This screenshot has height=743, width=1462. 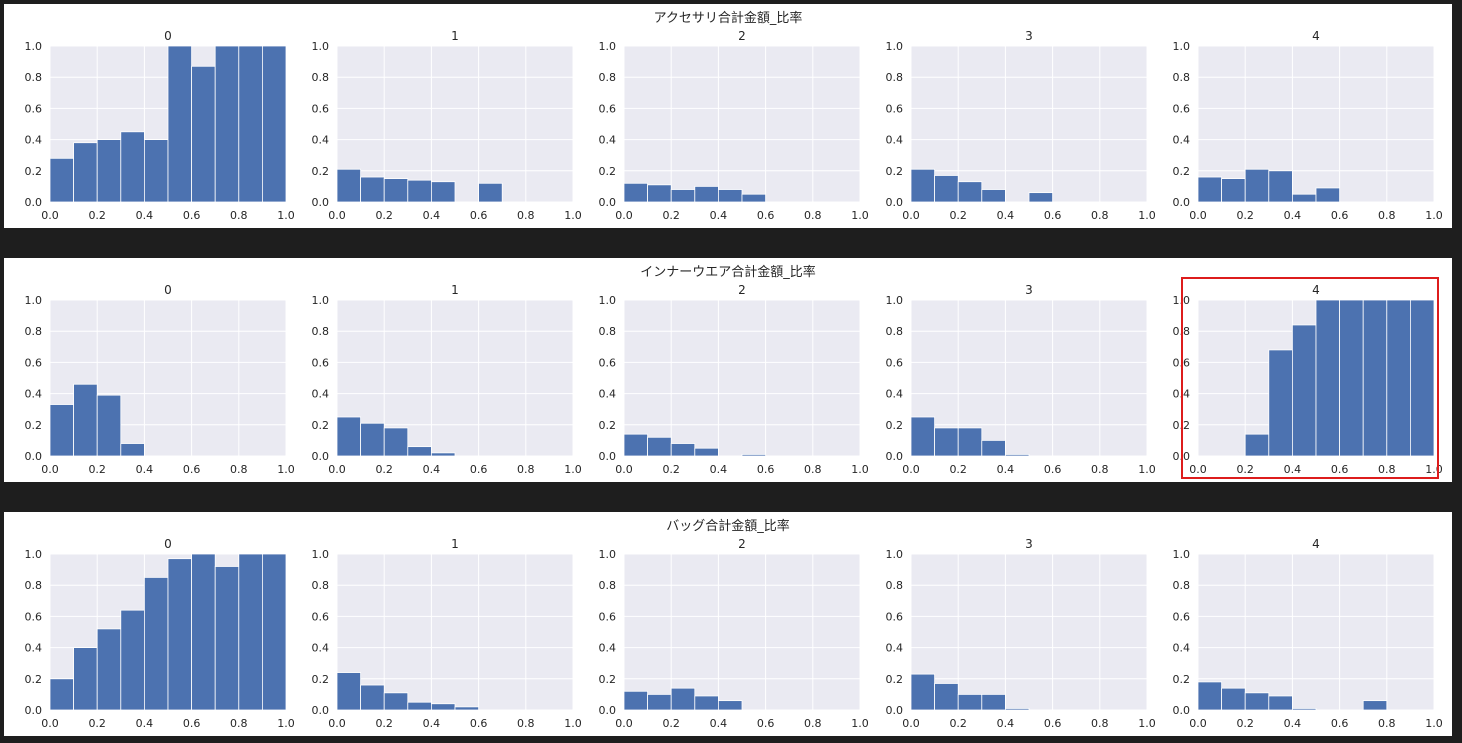 What do you see at coordinates (895, 108) in the screenshot?
I see `y-tick-label: 0.6` at bounding box center [895, 108].